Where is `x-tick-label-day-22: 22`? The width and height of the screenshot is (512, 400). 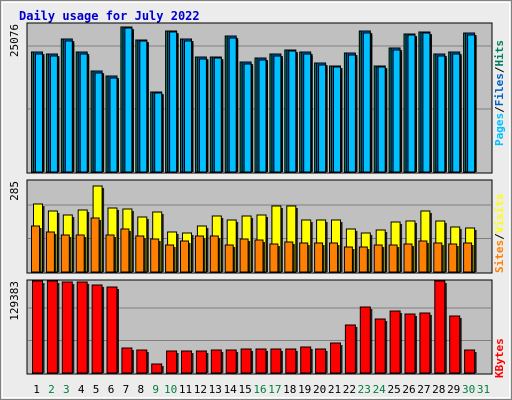
x-tick-label-day-22: 22 is located at coordinates (349, 389).